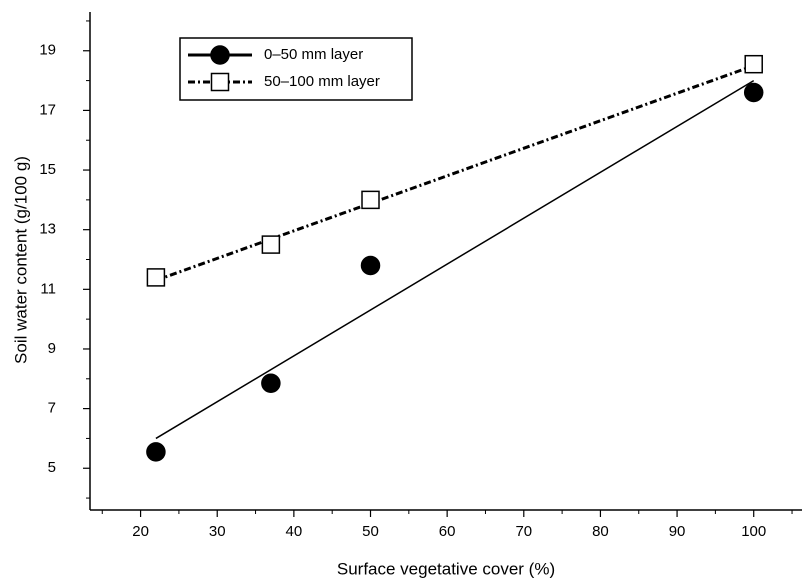 The height and width of the screenshot is (583, 804). Describe the element at coordinates (446, 568) in the screenshot. I see `x-axis-title: Surface vegetative cover (%)` at that location.